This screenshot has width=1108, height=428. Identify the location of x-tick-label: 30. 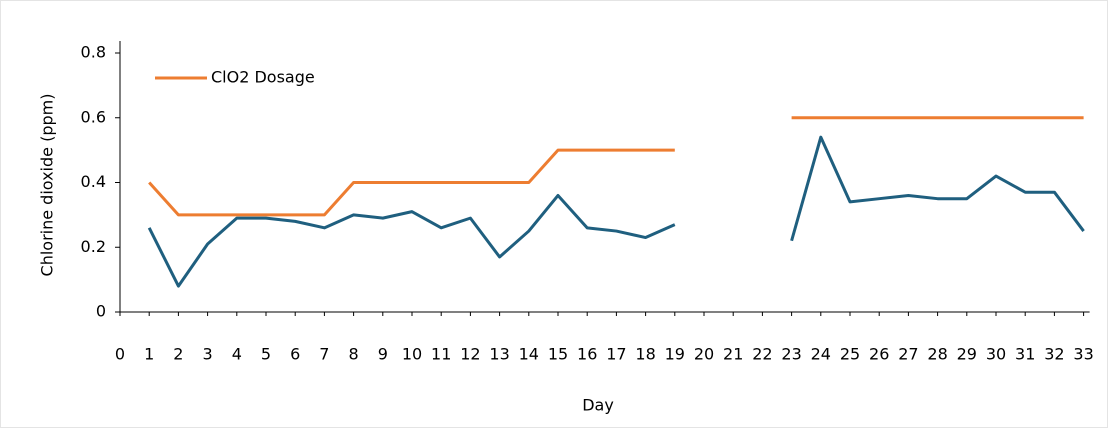
(996, 354).